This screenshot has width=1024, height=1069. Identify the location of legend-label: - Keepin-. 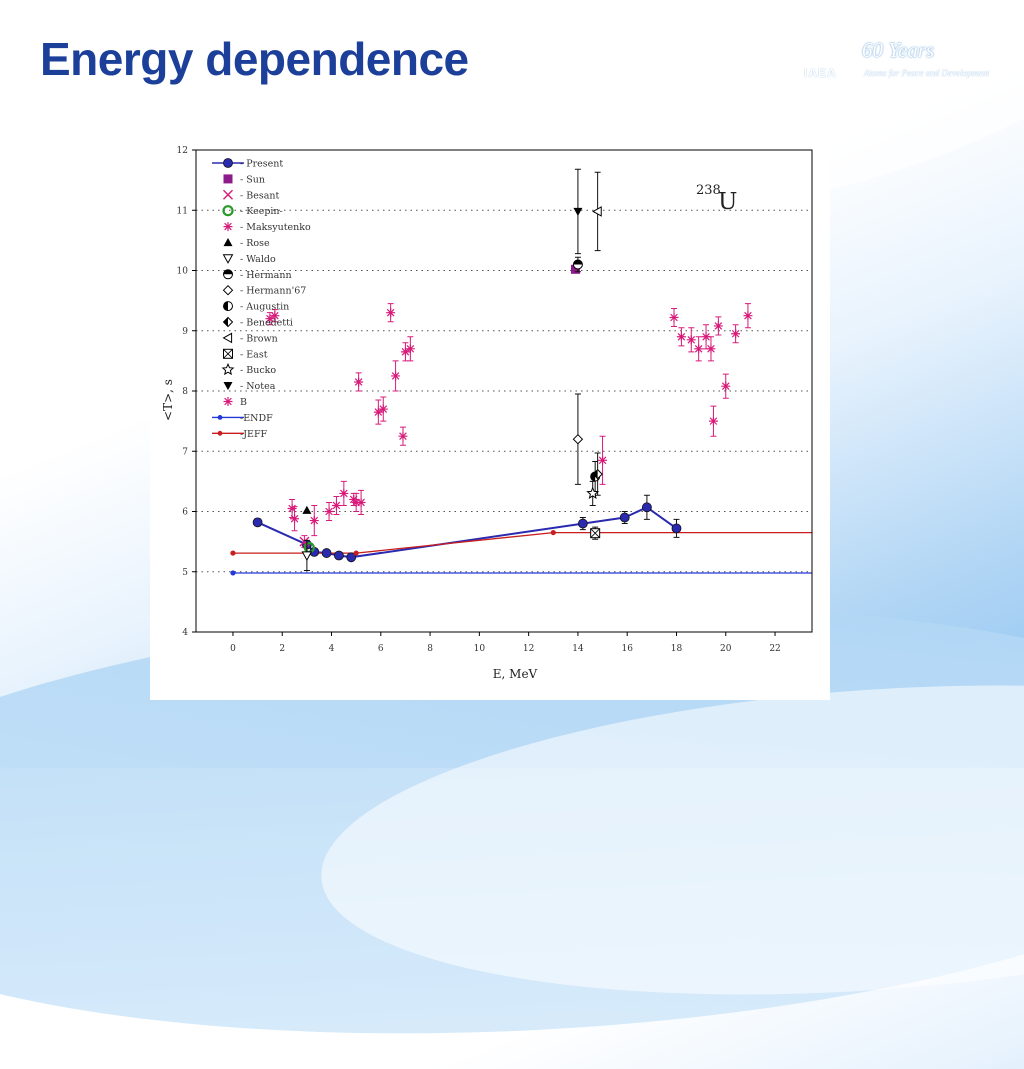
(261, 211).